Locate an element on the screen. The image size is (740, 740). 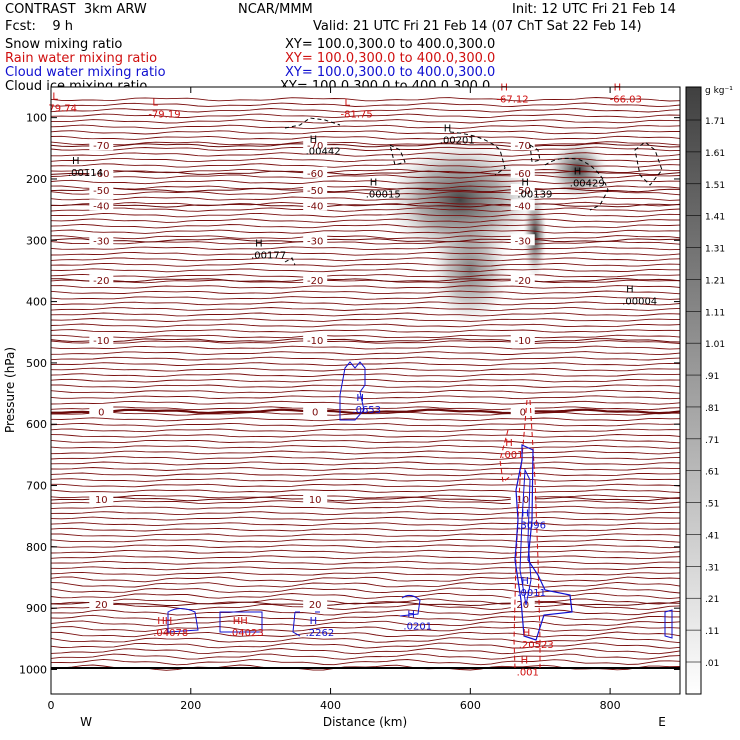
isotherm-label: 10 is located at coordinates (315, 500).